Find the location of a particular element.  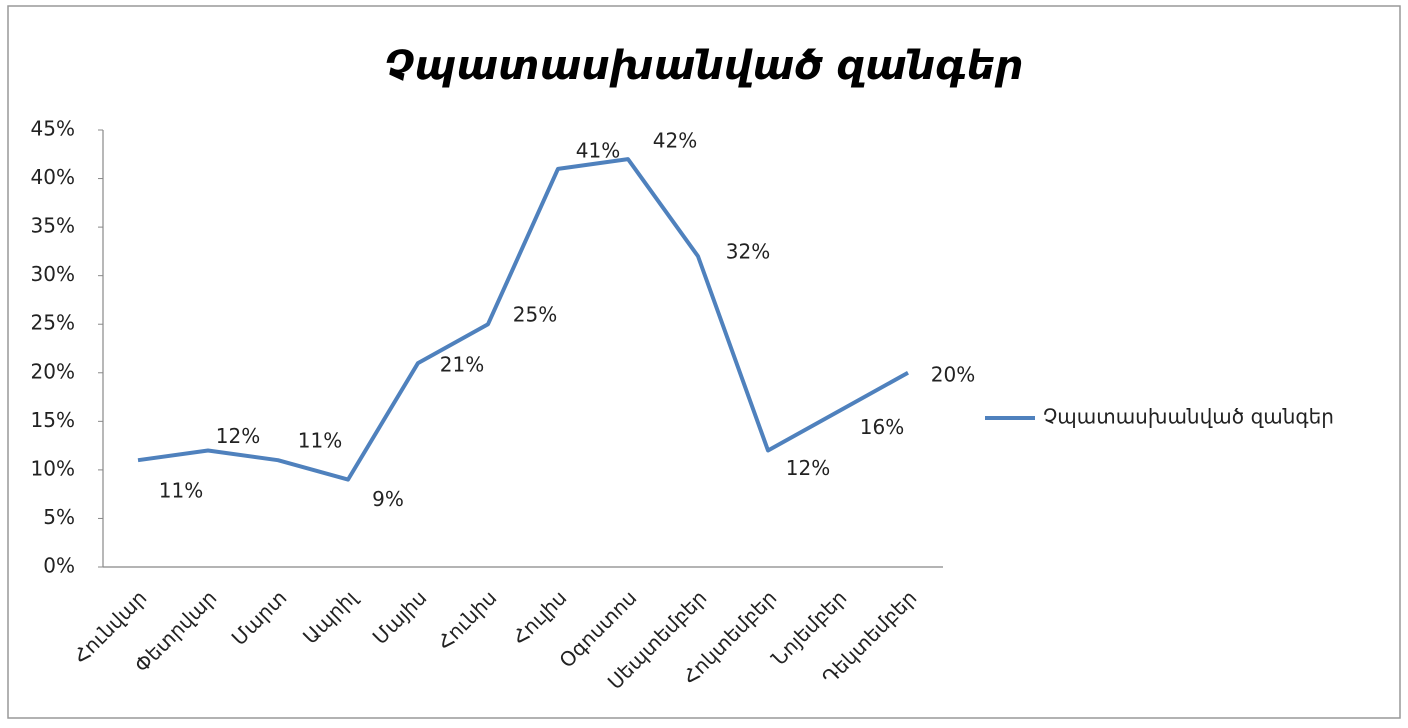

data-label: 21% is located at coordinates (462, 365).